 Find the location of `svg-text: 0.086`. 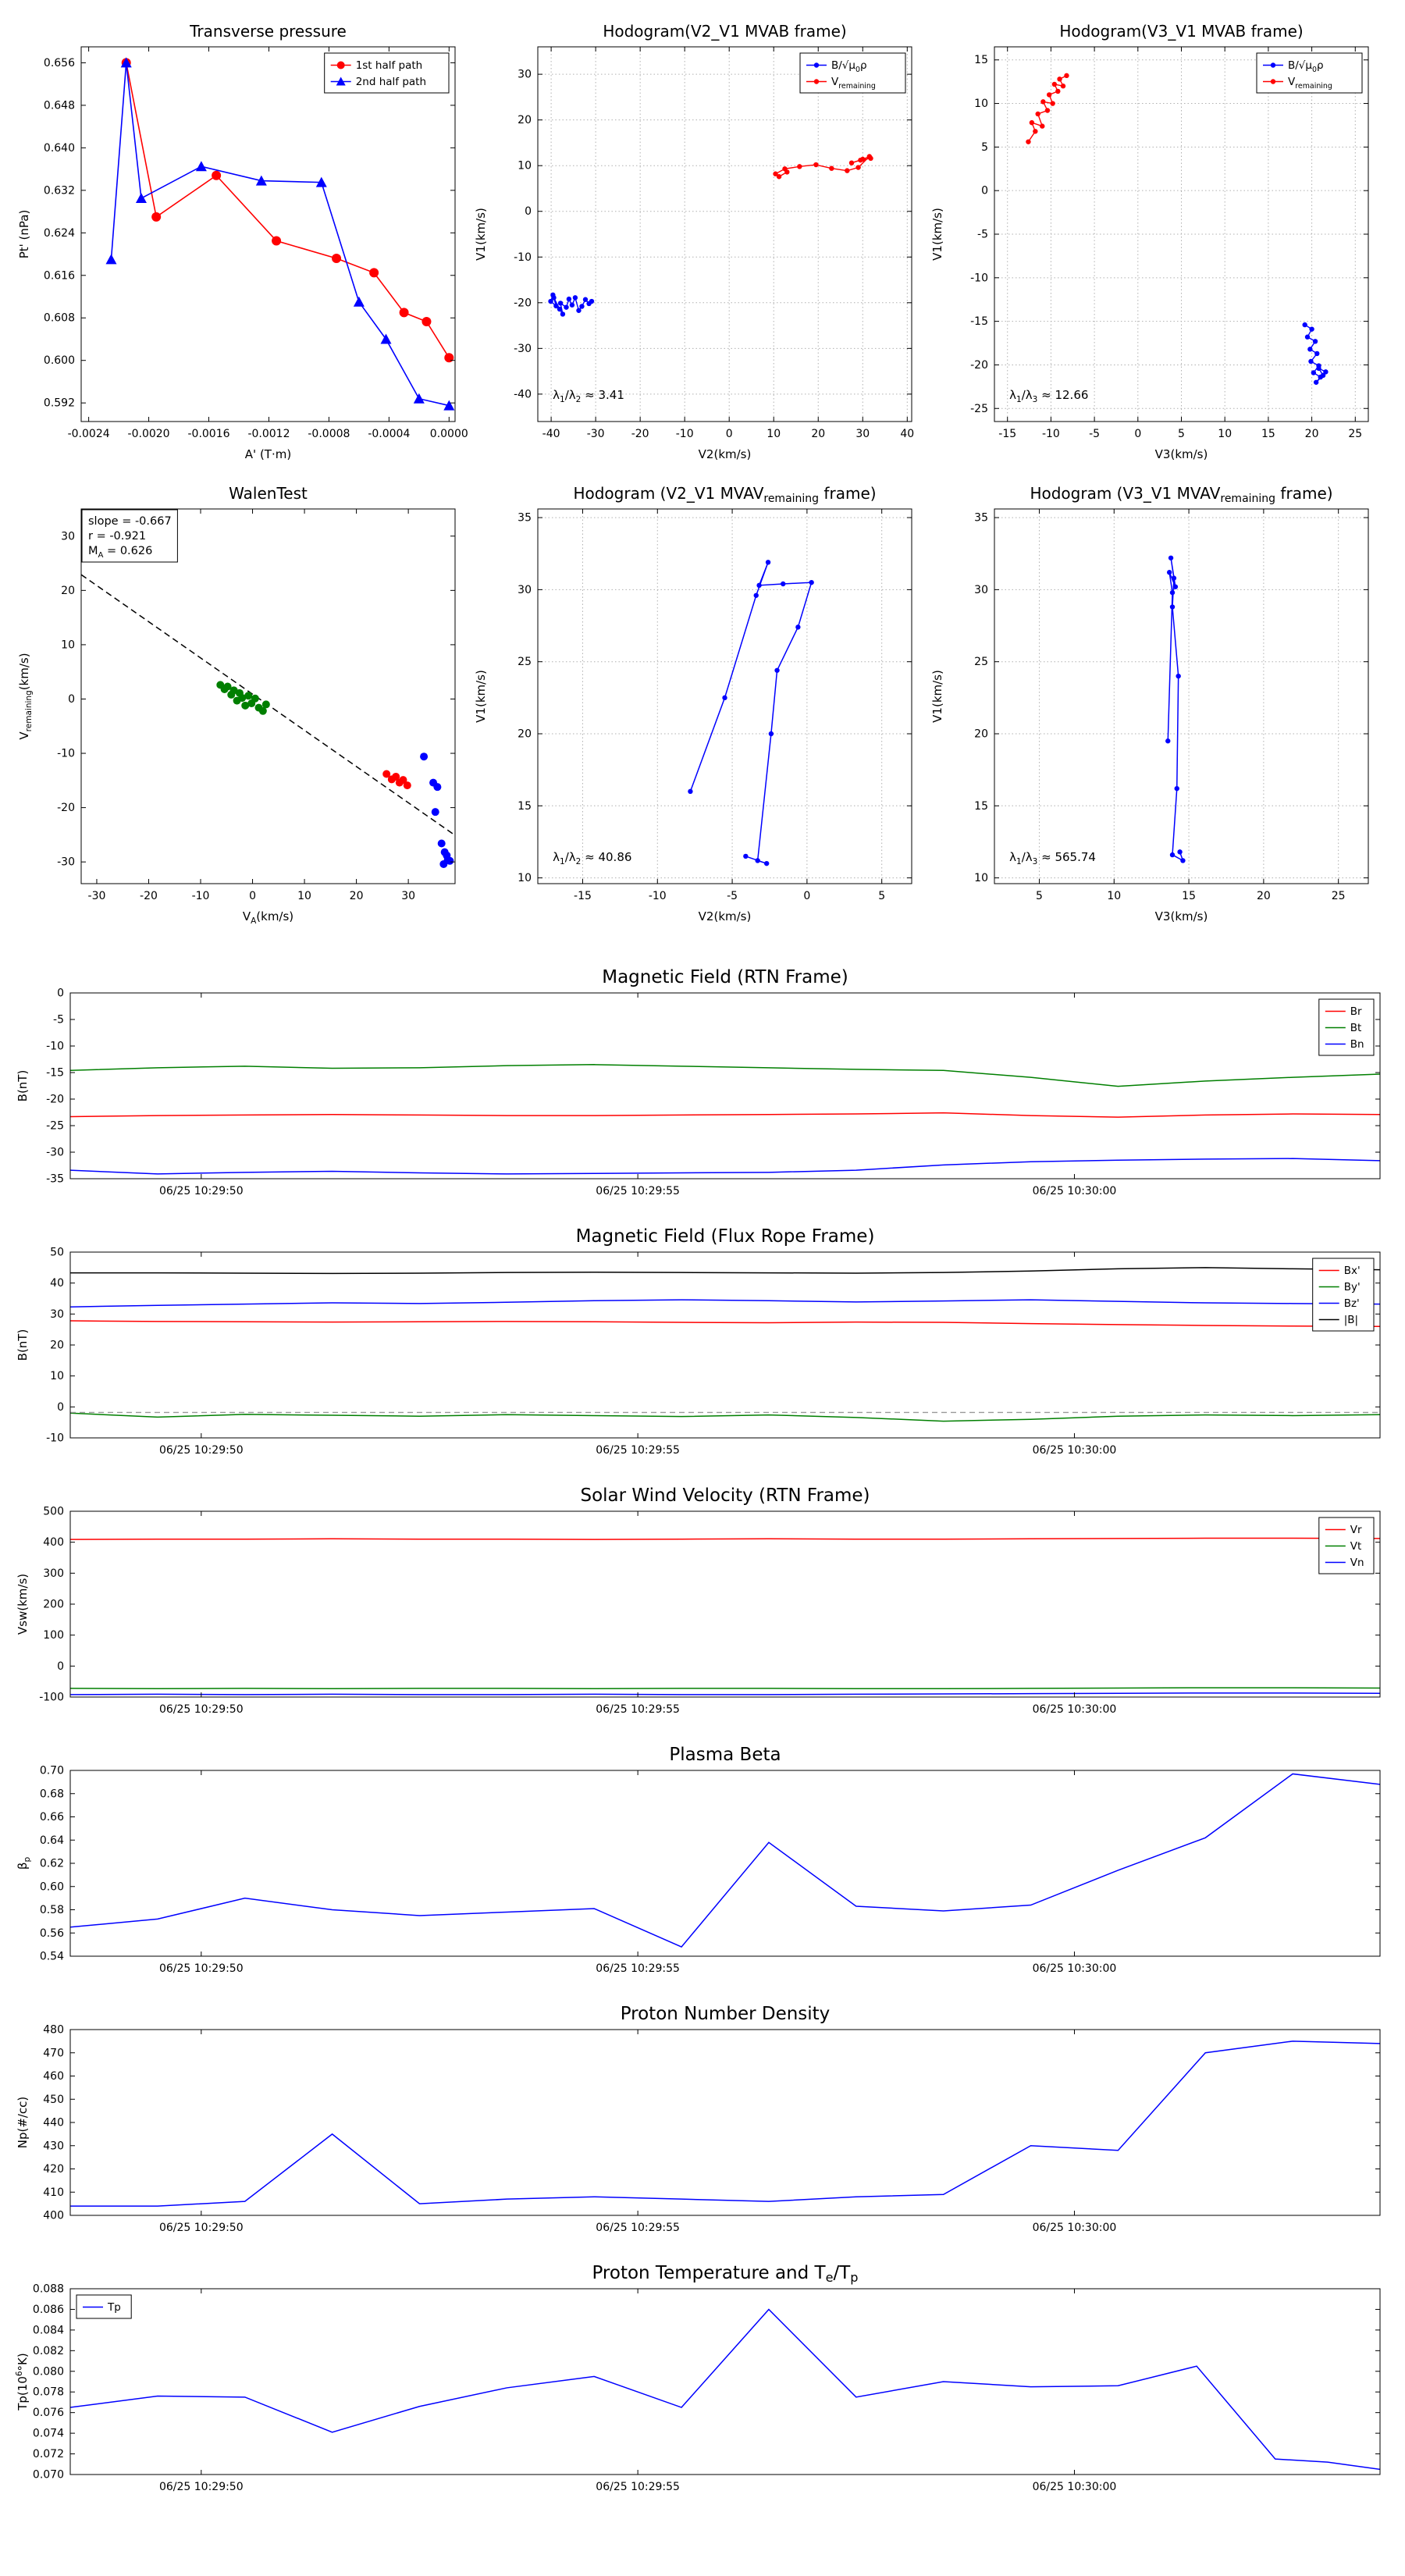

svg-text: 0.086 is located at coordinates (49, 2310).